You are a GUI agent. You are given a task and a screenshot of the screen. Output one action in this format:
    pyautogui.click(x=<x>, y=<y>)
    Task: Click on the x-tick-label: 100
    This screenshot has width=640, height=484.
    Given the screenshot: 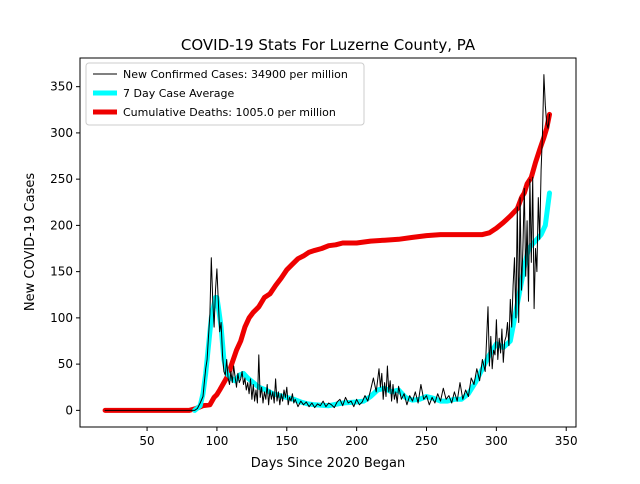 What is the action you would take?
    pyautogui.click(x=216, y=441)
    